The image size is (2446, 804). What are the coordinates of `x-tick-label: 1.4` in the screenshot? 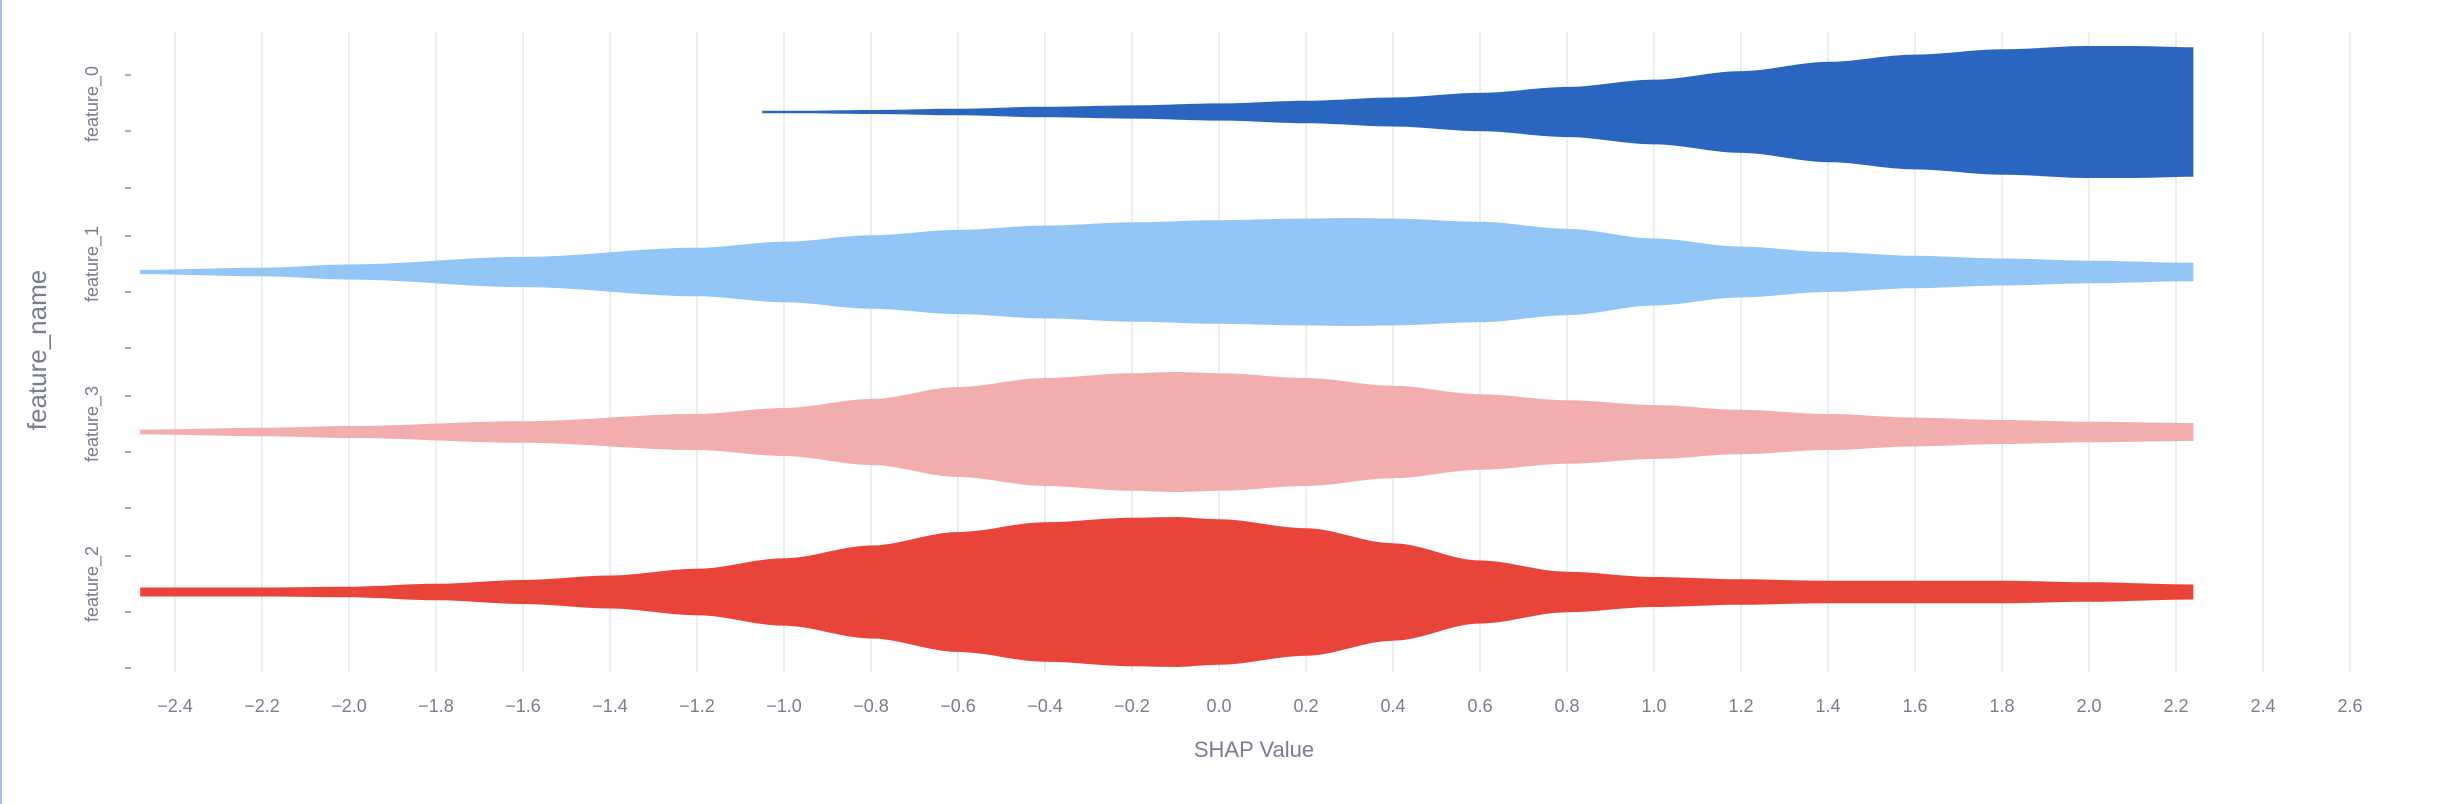 It's located at (1827, 706).